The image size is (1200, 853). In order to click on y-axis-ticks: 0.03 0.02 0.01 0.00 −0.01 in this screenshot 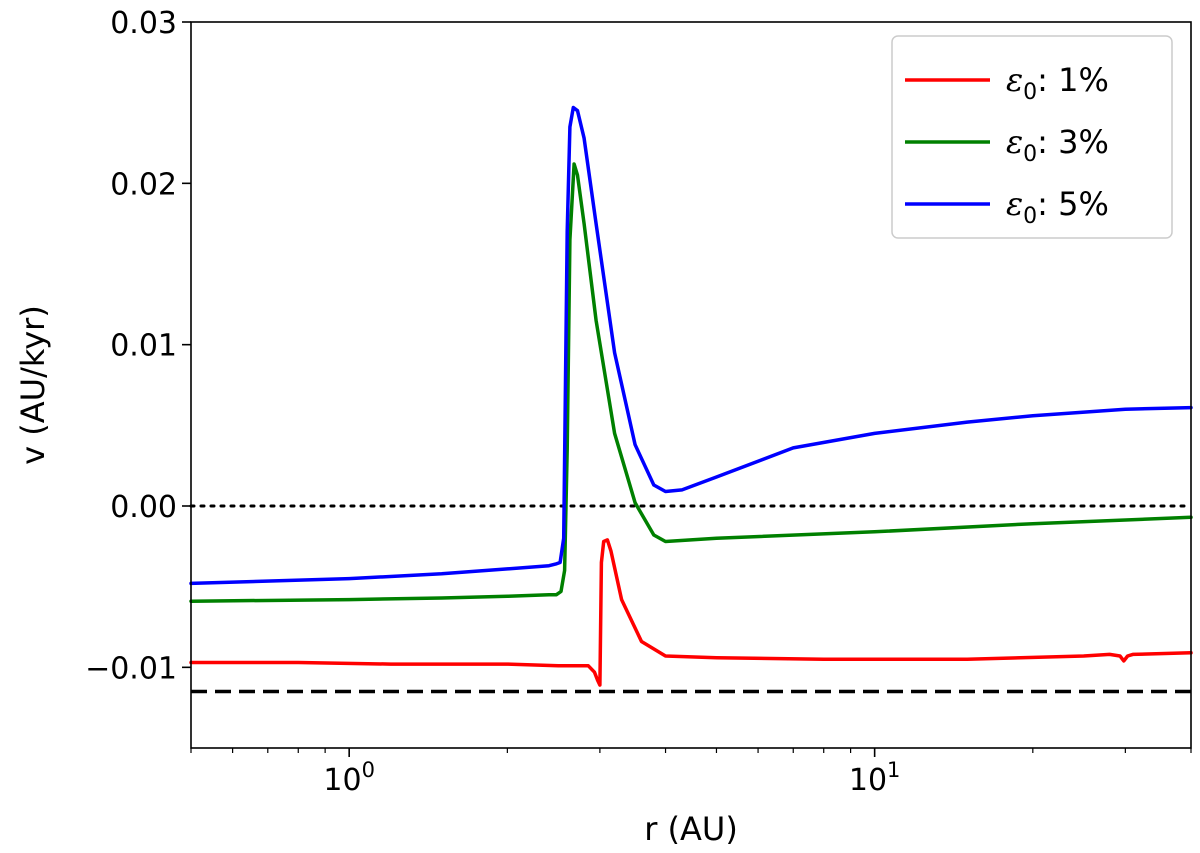, I will do `click(138, 346)`.